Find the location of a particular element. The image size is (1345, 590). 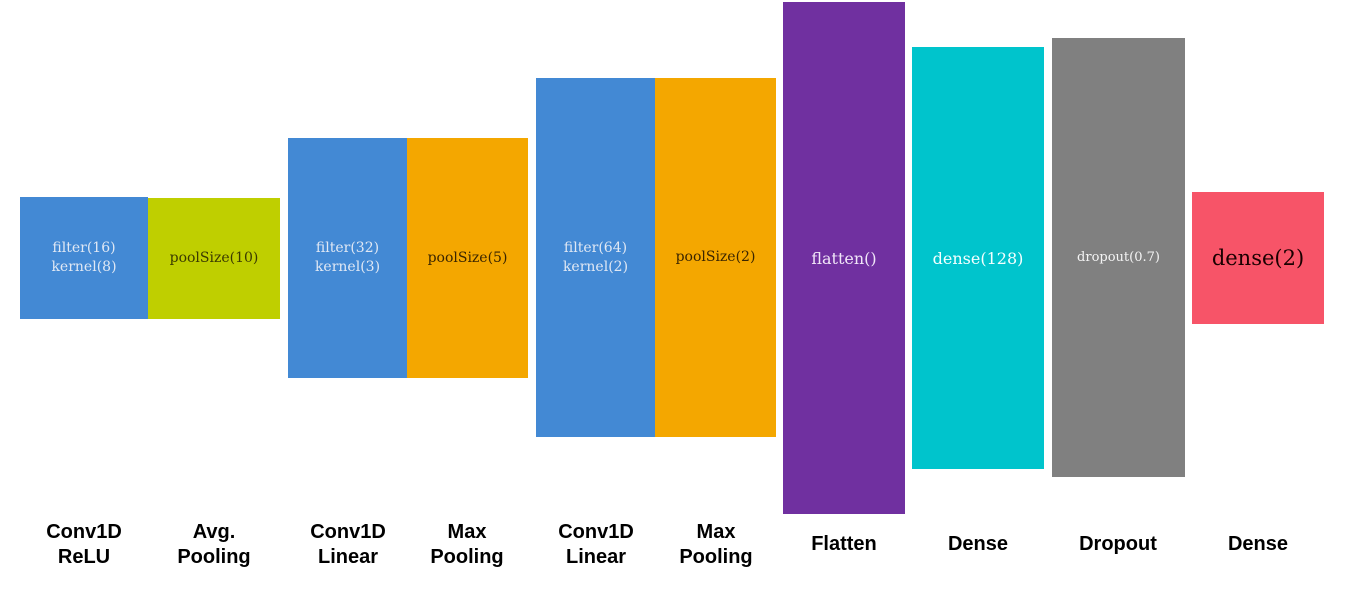

layer-param-pool-size: poolSize(2) is located at coordinates (715, 257).